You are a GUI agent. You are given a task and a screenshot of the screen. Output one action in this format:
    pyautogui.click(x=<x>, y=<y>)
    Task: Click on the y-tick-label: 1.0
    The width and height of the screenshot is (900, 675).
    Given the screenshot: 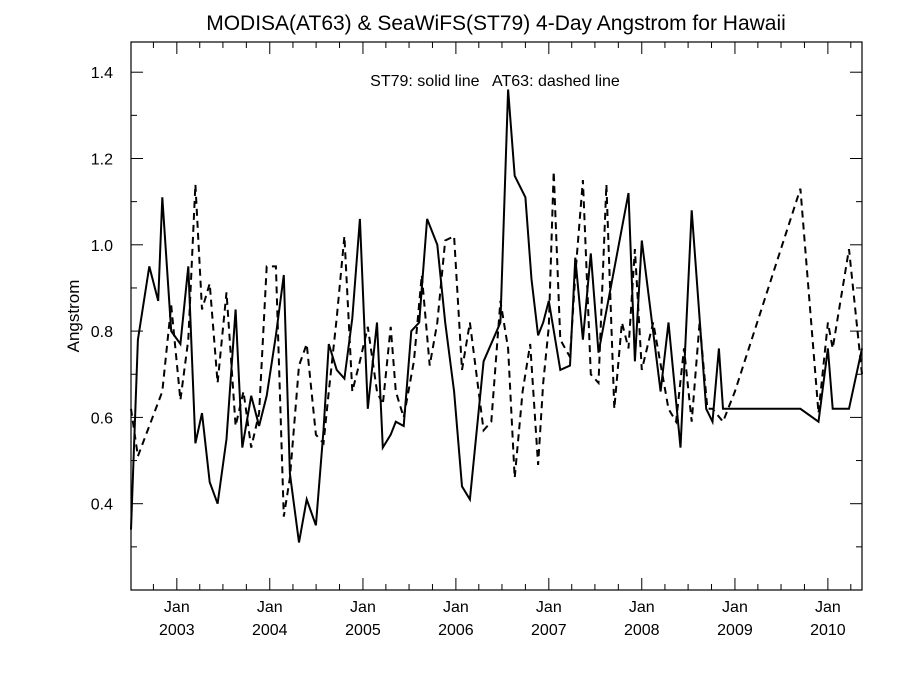 What is the action you would take?
    pyautogui.click(x=102, y=246)
    